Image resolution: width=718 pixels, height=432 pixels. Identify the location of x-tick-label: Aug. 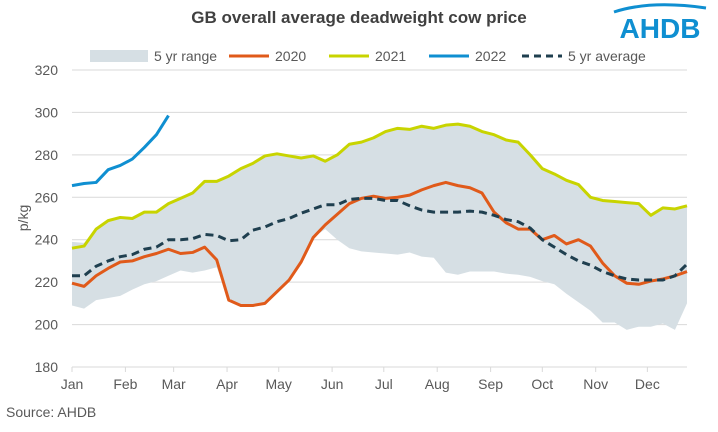
(437, 384).